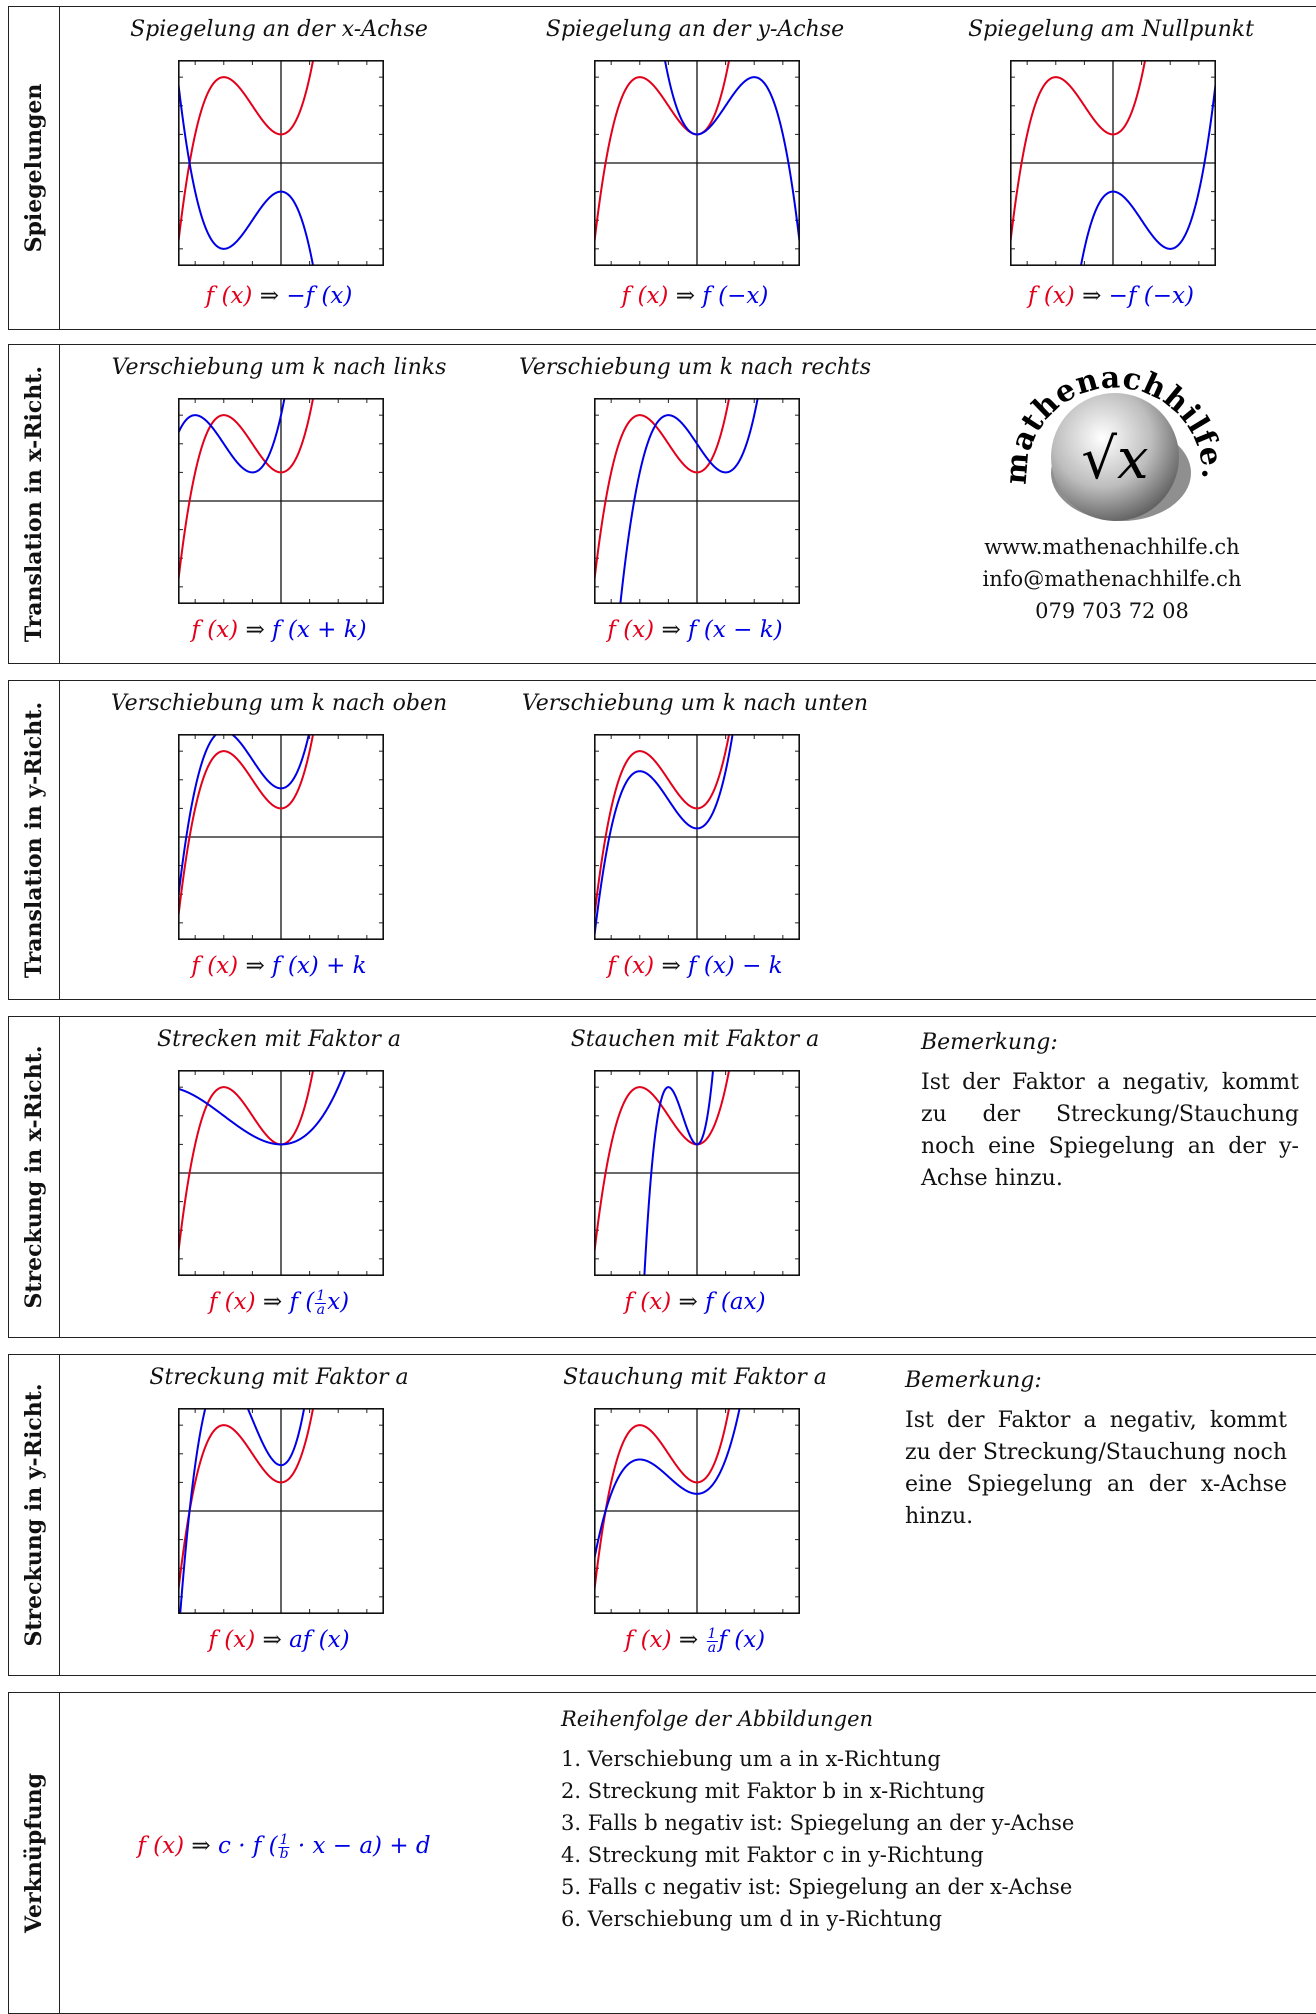  I want to click on plot-title: Streckung mit Faktor a, so click(279, 1377).